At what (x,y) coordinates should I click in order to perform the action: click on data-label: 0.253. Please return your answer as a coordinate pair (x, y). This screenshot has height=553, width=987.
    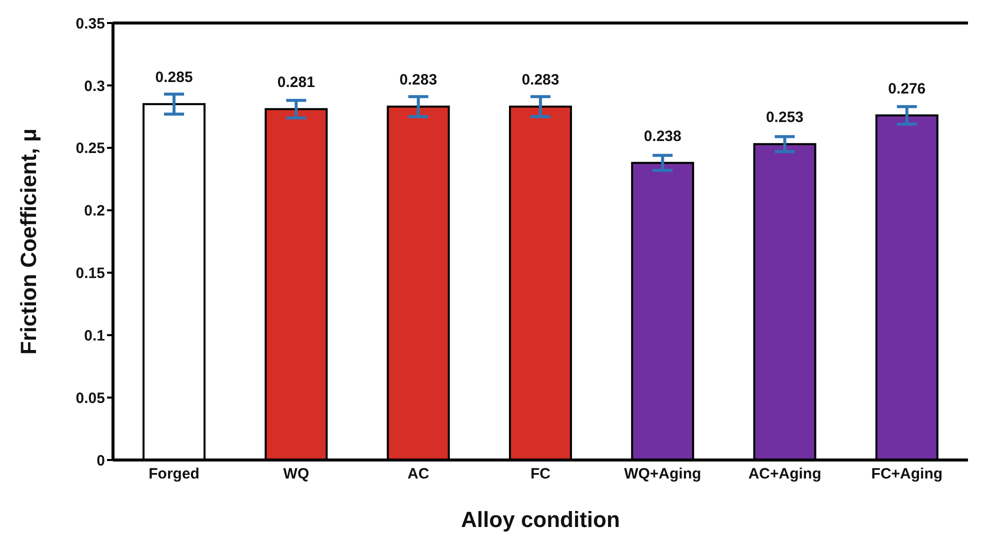
    Looking at the image, I should click on (785, 117).